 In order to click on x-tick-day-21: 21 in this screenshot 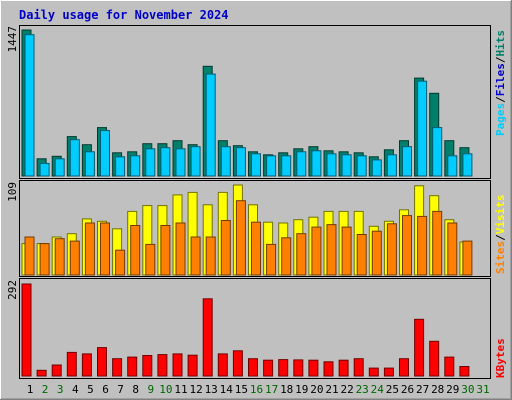, I will do `click(331, 389)`.